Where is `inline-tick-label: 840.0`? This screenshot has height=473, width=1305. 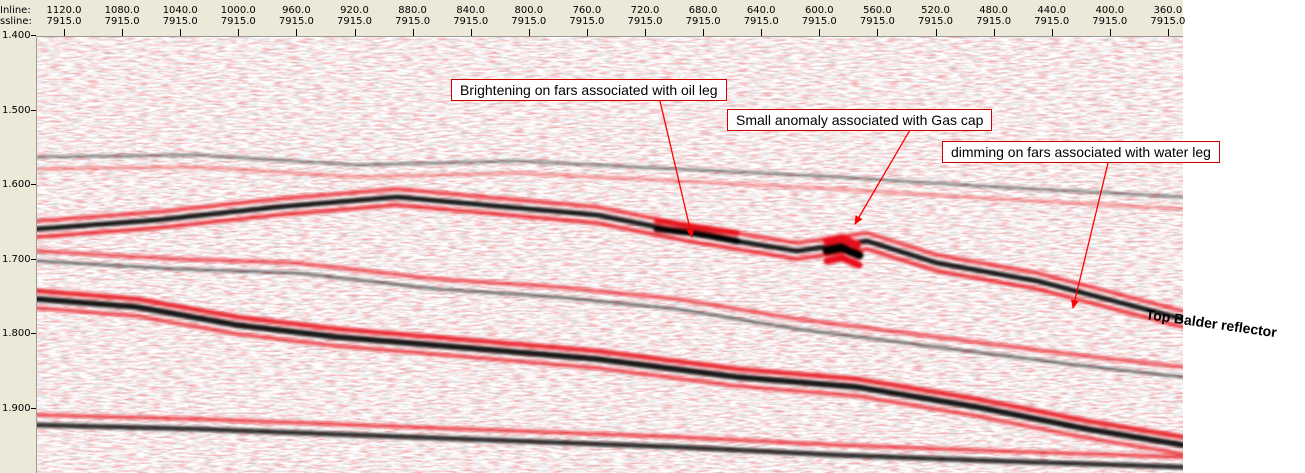
inline-tick-label: 840.0 is located at coordinates (471, 10).